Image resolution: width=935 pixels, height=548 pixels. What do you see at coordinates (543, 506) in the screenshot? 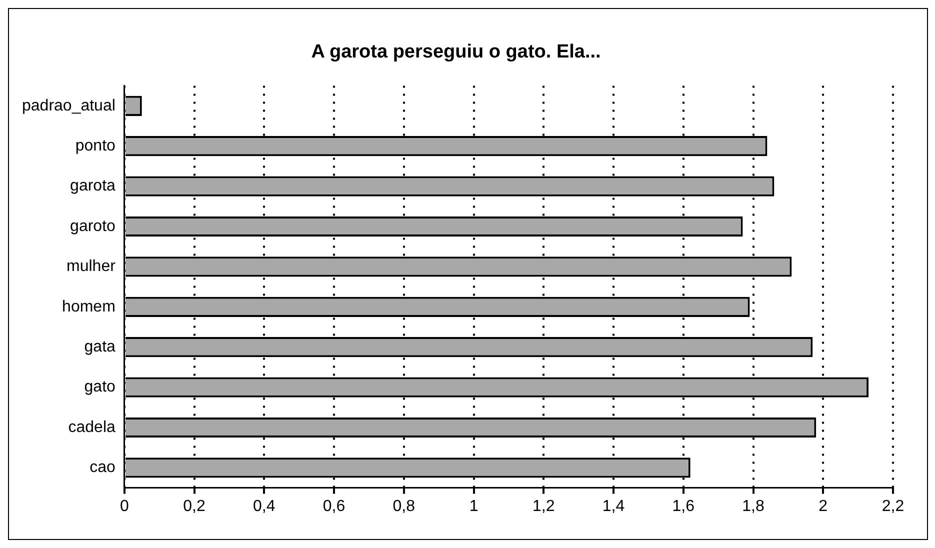
I see `x-tick-label: 1,2` at bounding box center [543, 506].